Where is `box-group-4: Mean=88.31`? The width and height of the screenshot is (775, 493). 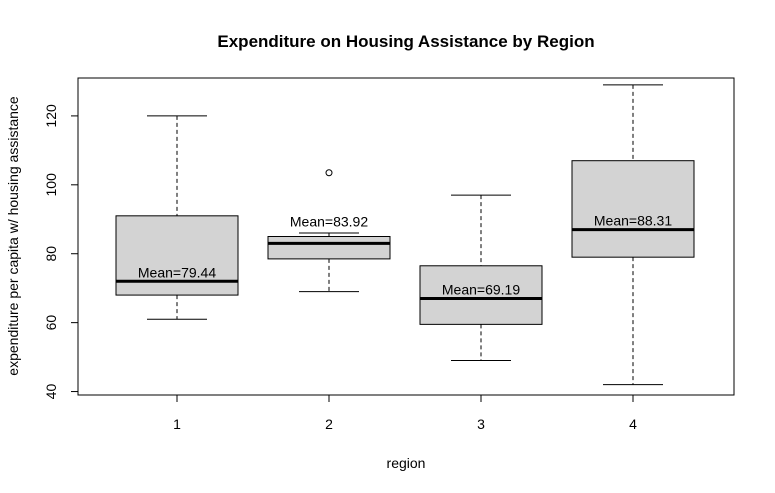 box-group-4: Mean=88.31 is located at coordinates (633, 235).